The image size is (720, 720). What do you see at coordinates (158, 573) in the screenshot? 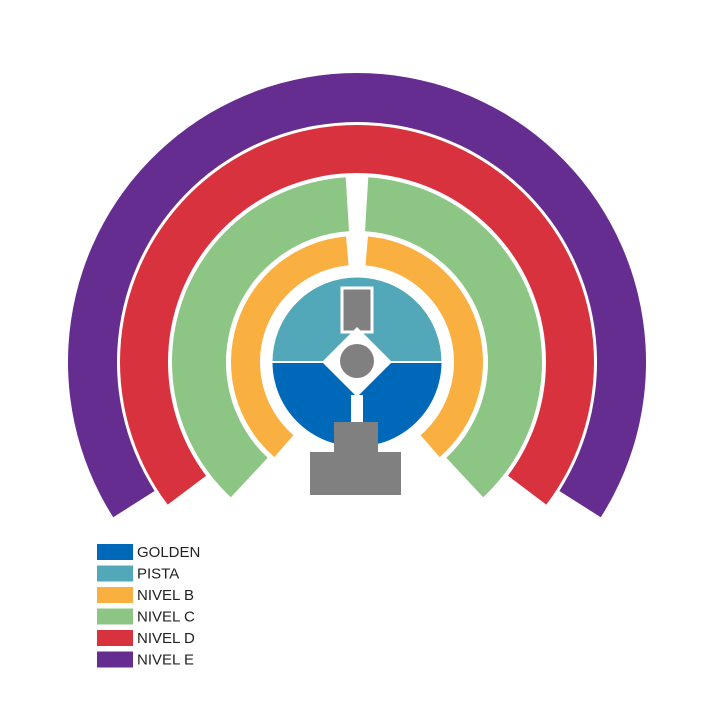
I see `legend-label: PISTA` at bounding box center [158, 573].